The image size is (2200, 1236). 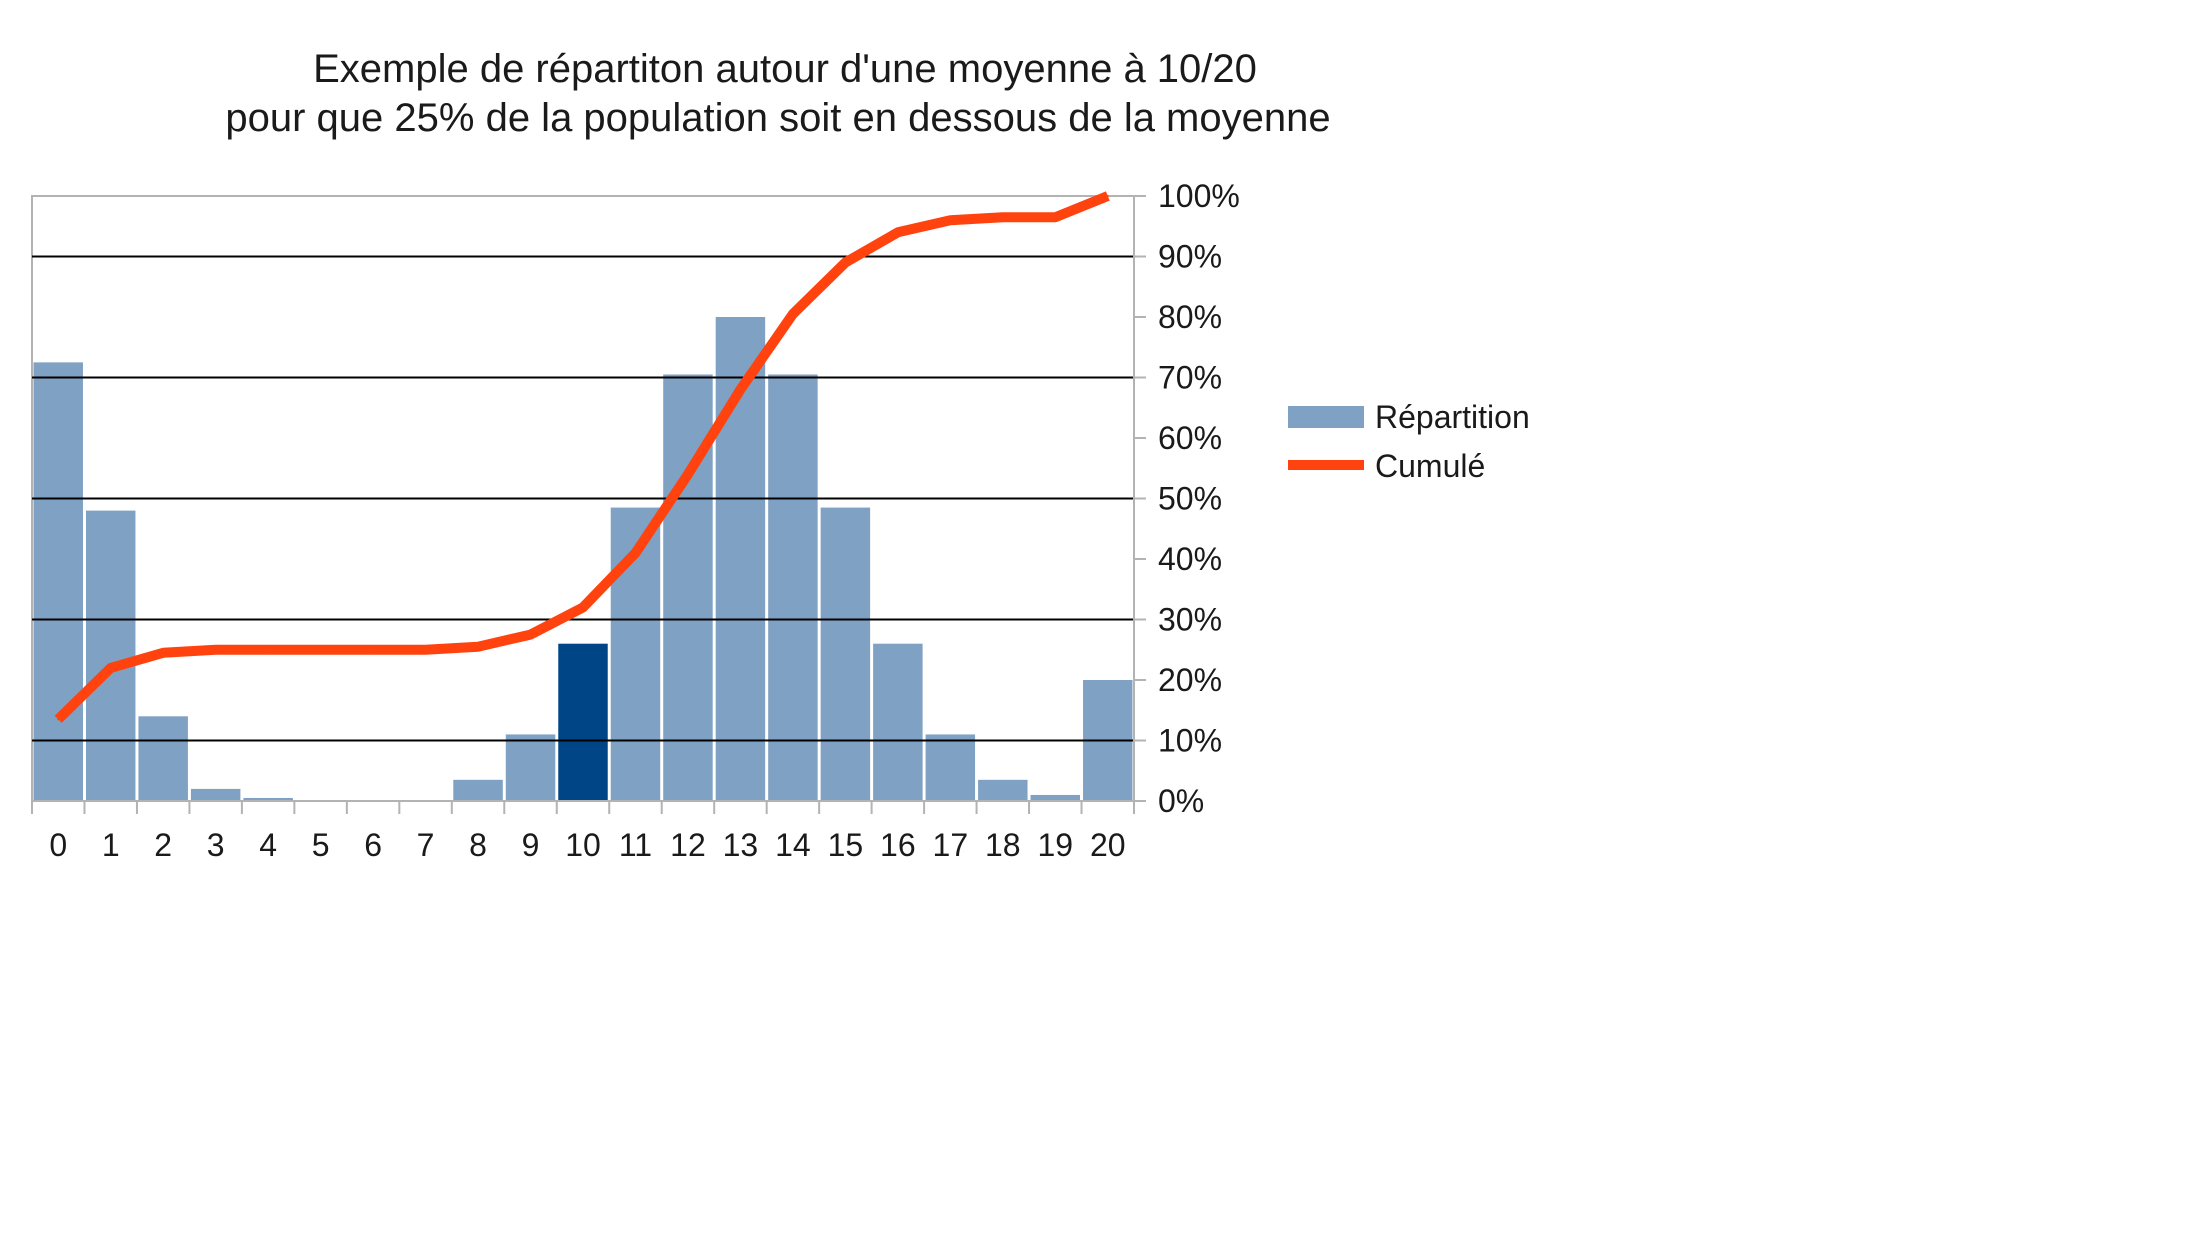 What do you see at coordinates (1055, 845) in the screenshot?
I see `x-tick-label-19: 19` at bounding box center [1055, 845].